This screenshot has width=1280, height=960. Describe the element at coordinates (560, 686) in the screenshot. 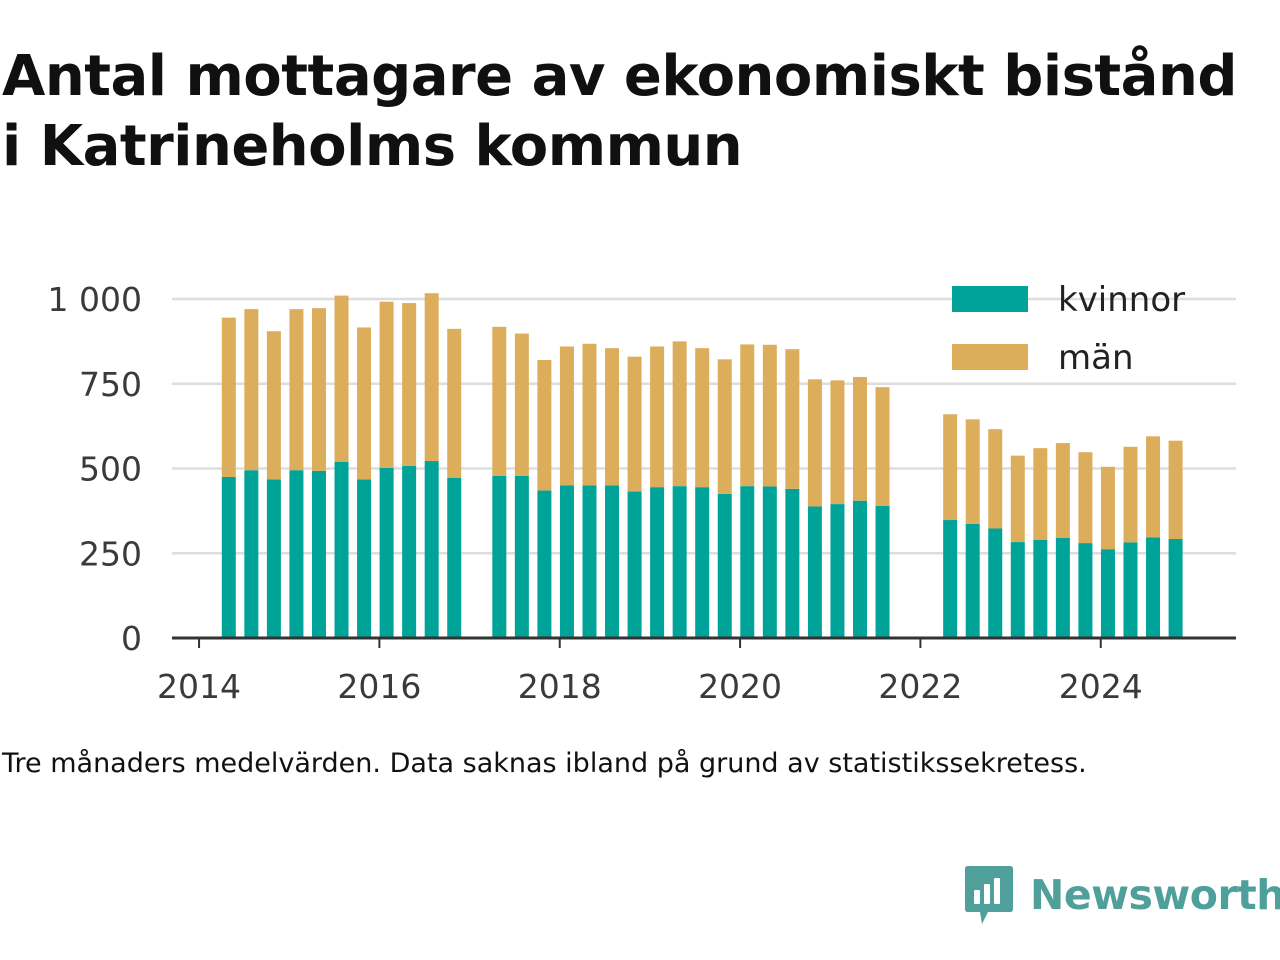

I see `x-tick-label: 2018` at that location.